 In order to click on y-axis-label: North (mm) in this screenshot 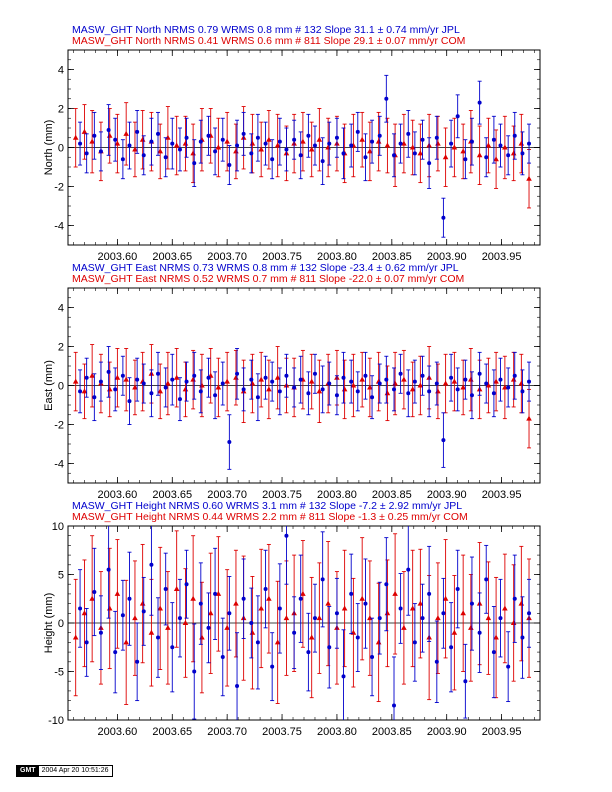, I will do `click(49, 148)`.